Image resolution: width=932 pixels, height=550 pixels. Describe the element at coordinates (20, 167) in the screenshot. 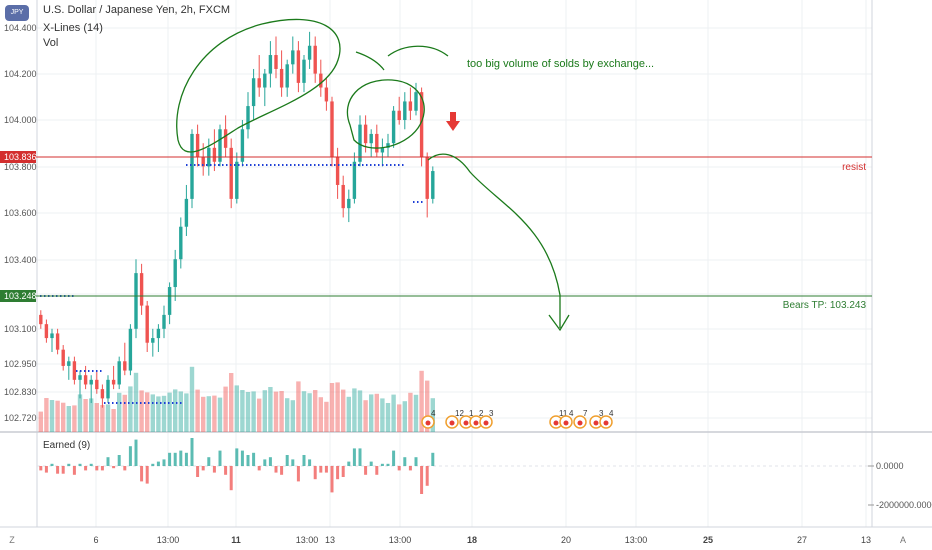

I see `price-tick: 103.800` at that location.